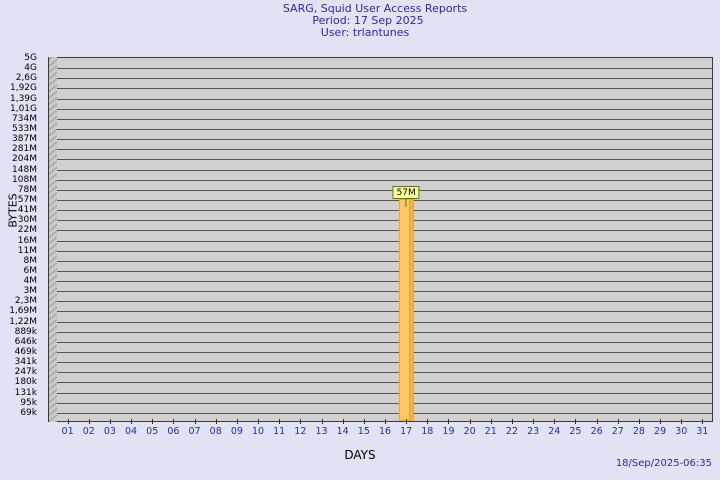 This screenshot has width=720, height=480. What do you see at coordinates (300, 431) in the screenshot?
I see `x-tick-label: 12` at bounding box center [300, 431].